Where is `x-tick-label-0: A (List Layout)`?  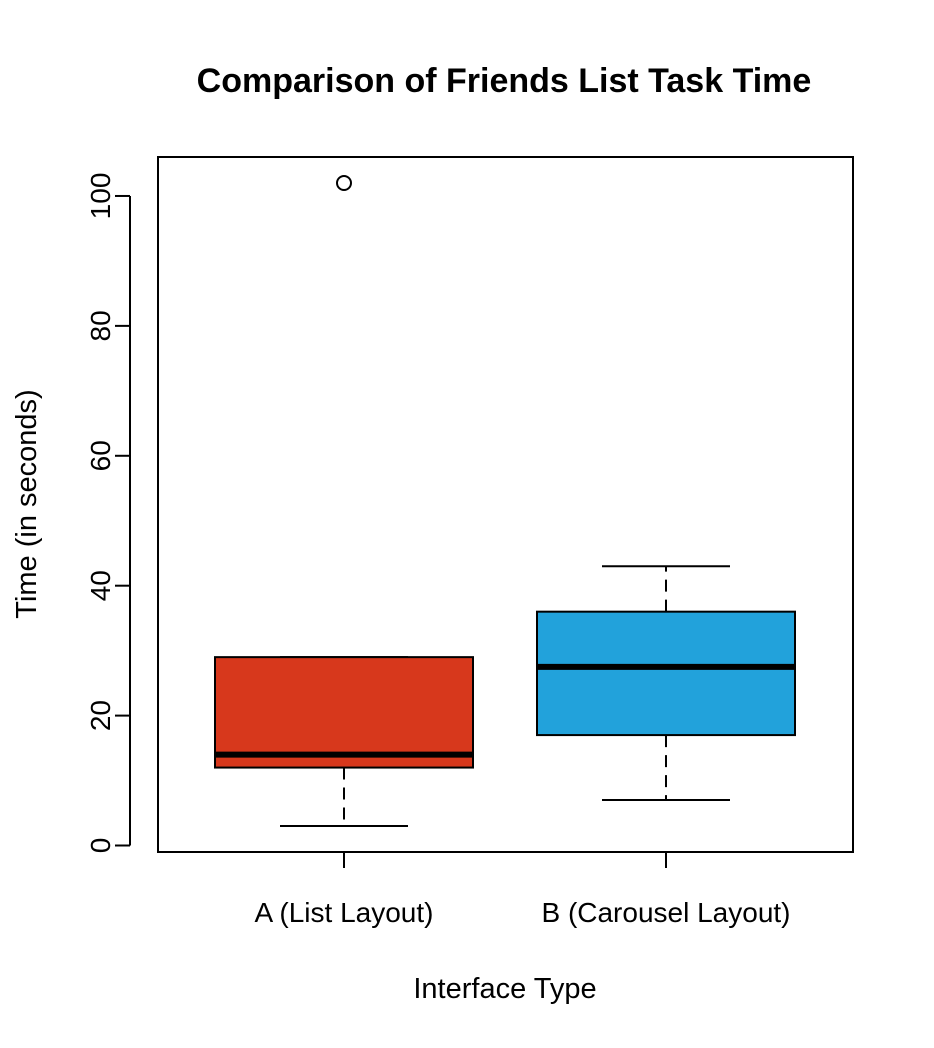 x-tick-label-0: A (List Layout) is located at coordinates (344, 912).